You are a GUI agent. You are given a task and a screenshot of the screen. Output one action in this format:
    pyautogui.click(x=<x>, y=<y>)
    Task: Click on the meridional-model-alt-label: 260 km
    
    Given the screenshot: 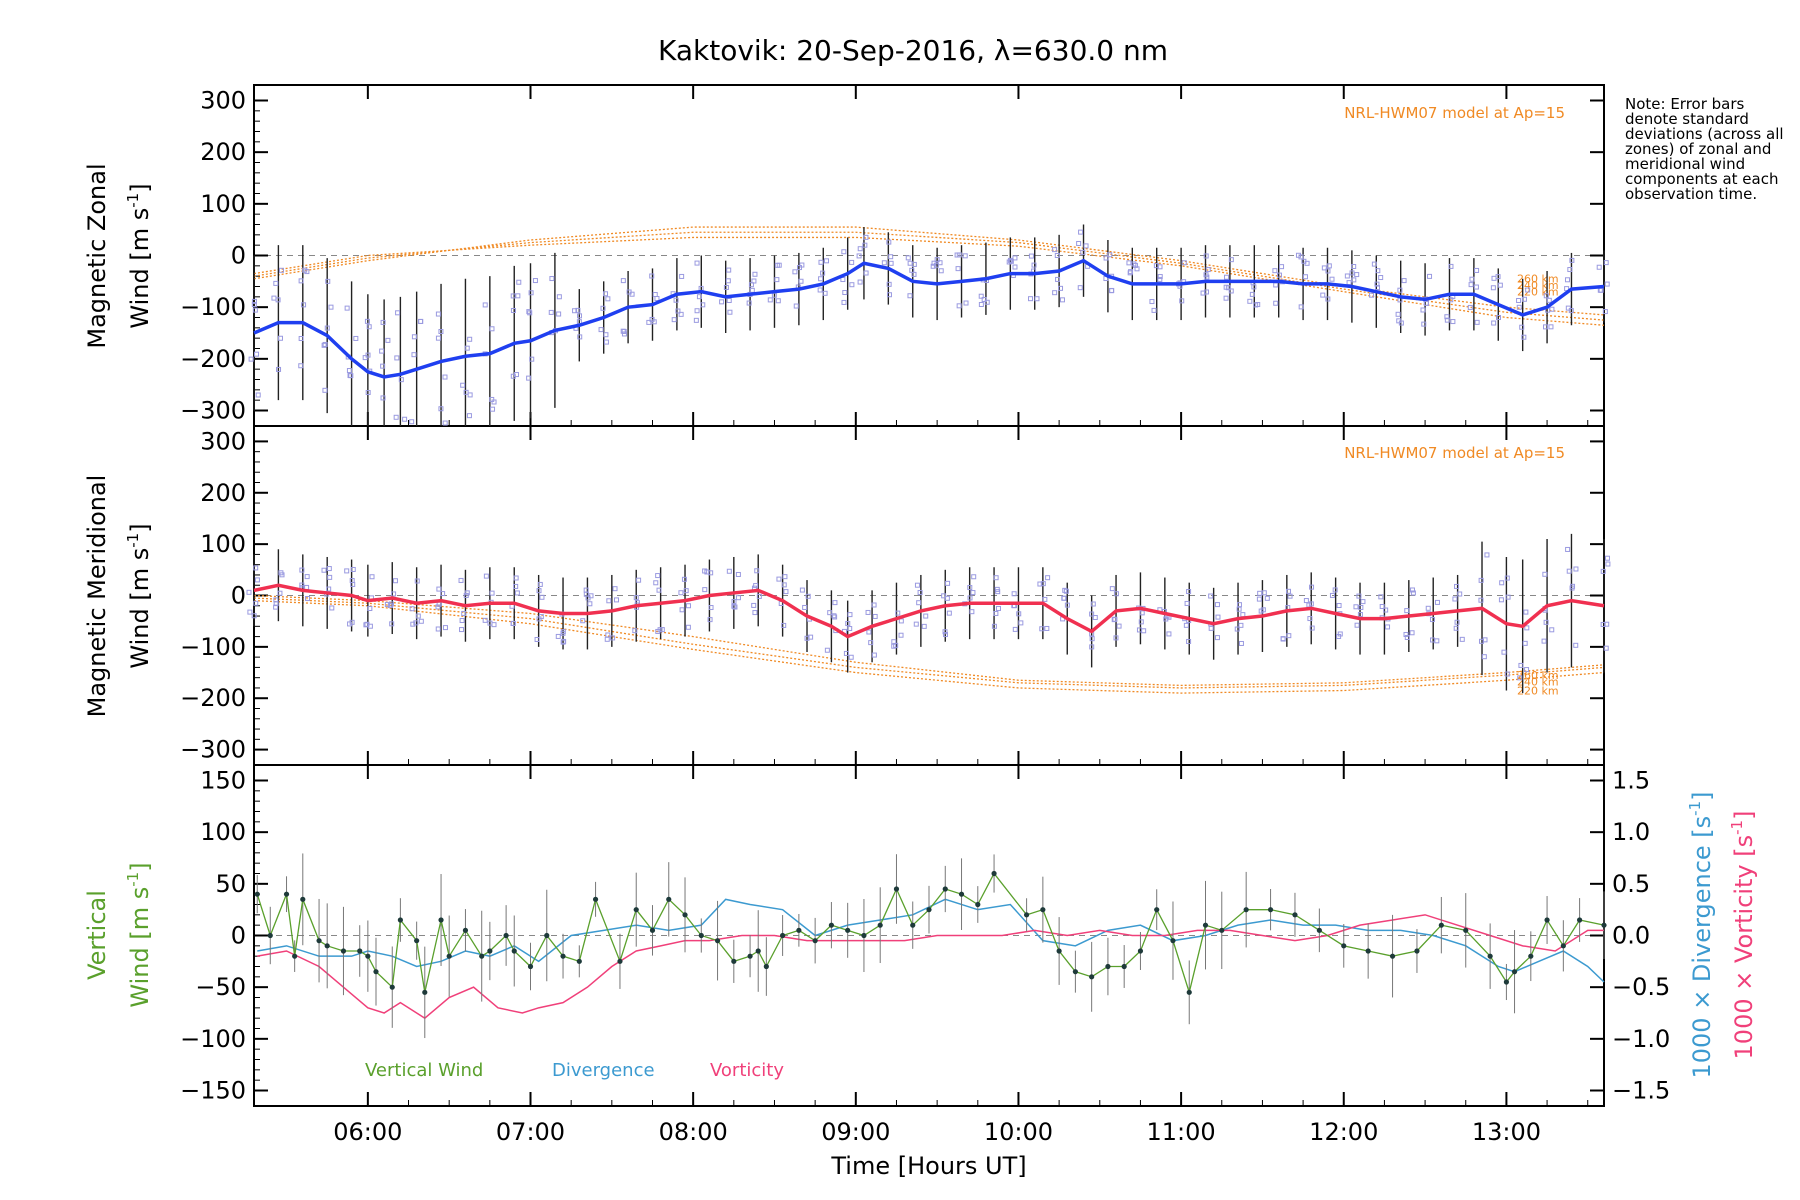 What is the action you would take?
    pyautogui.click(x=1538, y=675)
    